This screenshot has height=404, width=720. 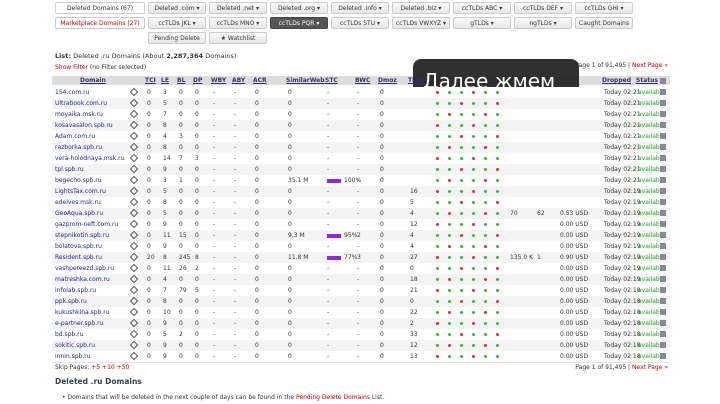 What do you see at coordinates (96, 367) in the screenshot?
I see `skip-link: +5` at bounding box center [96, 367].